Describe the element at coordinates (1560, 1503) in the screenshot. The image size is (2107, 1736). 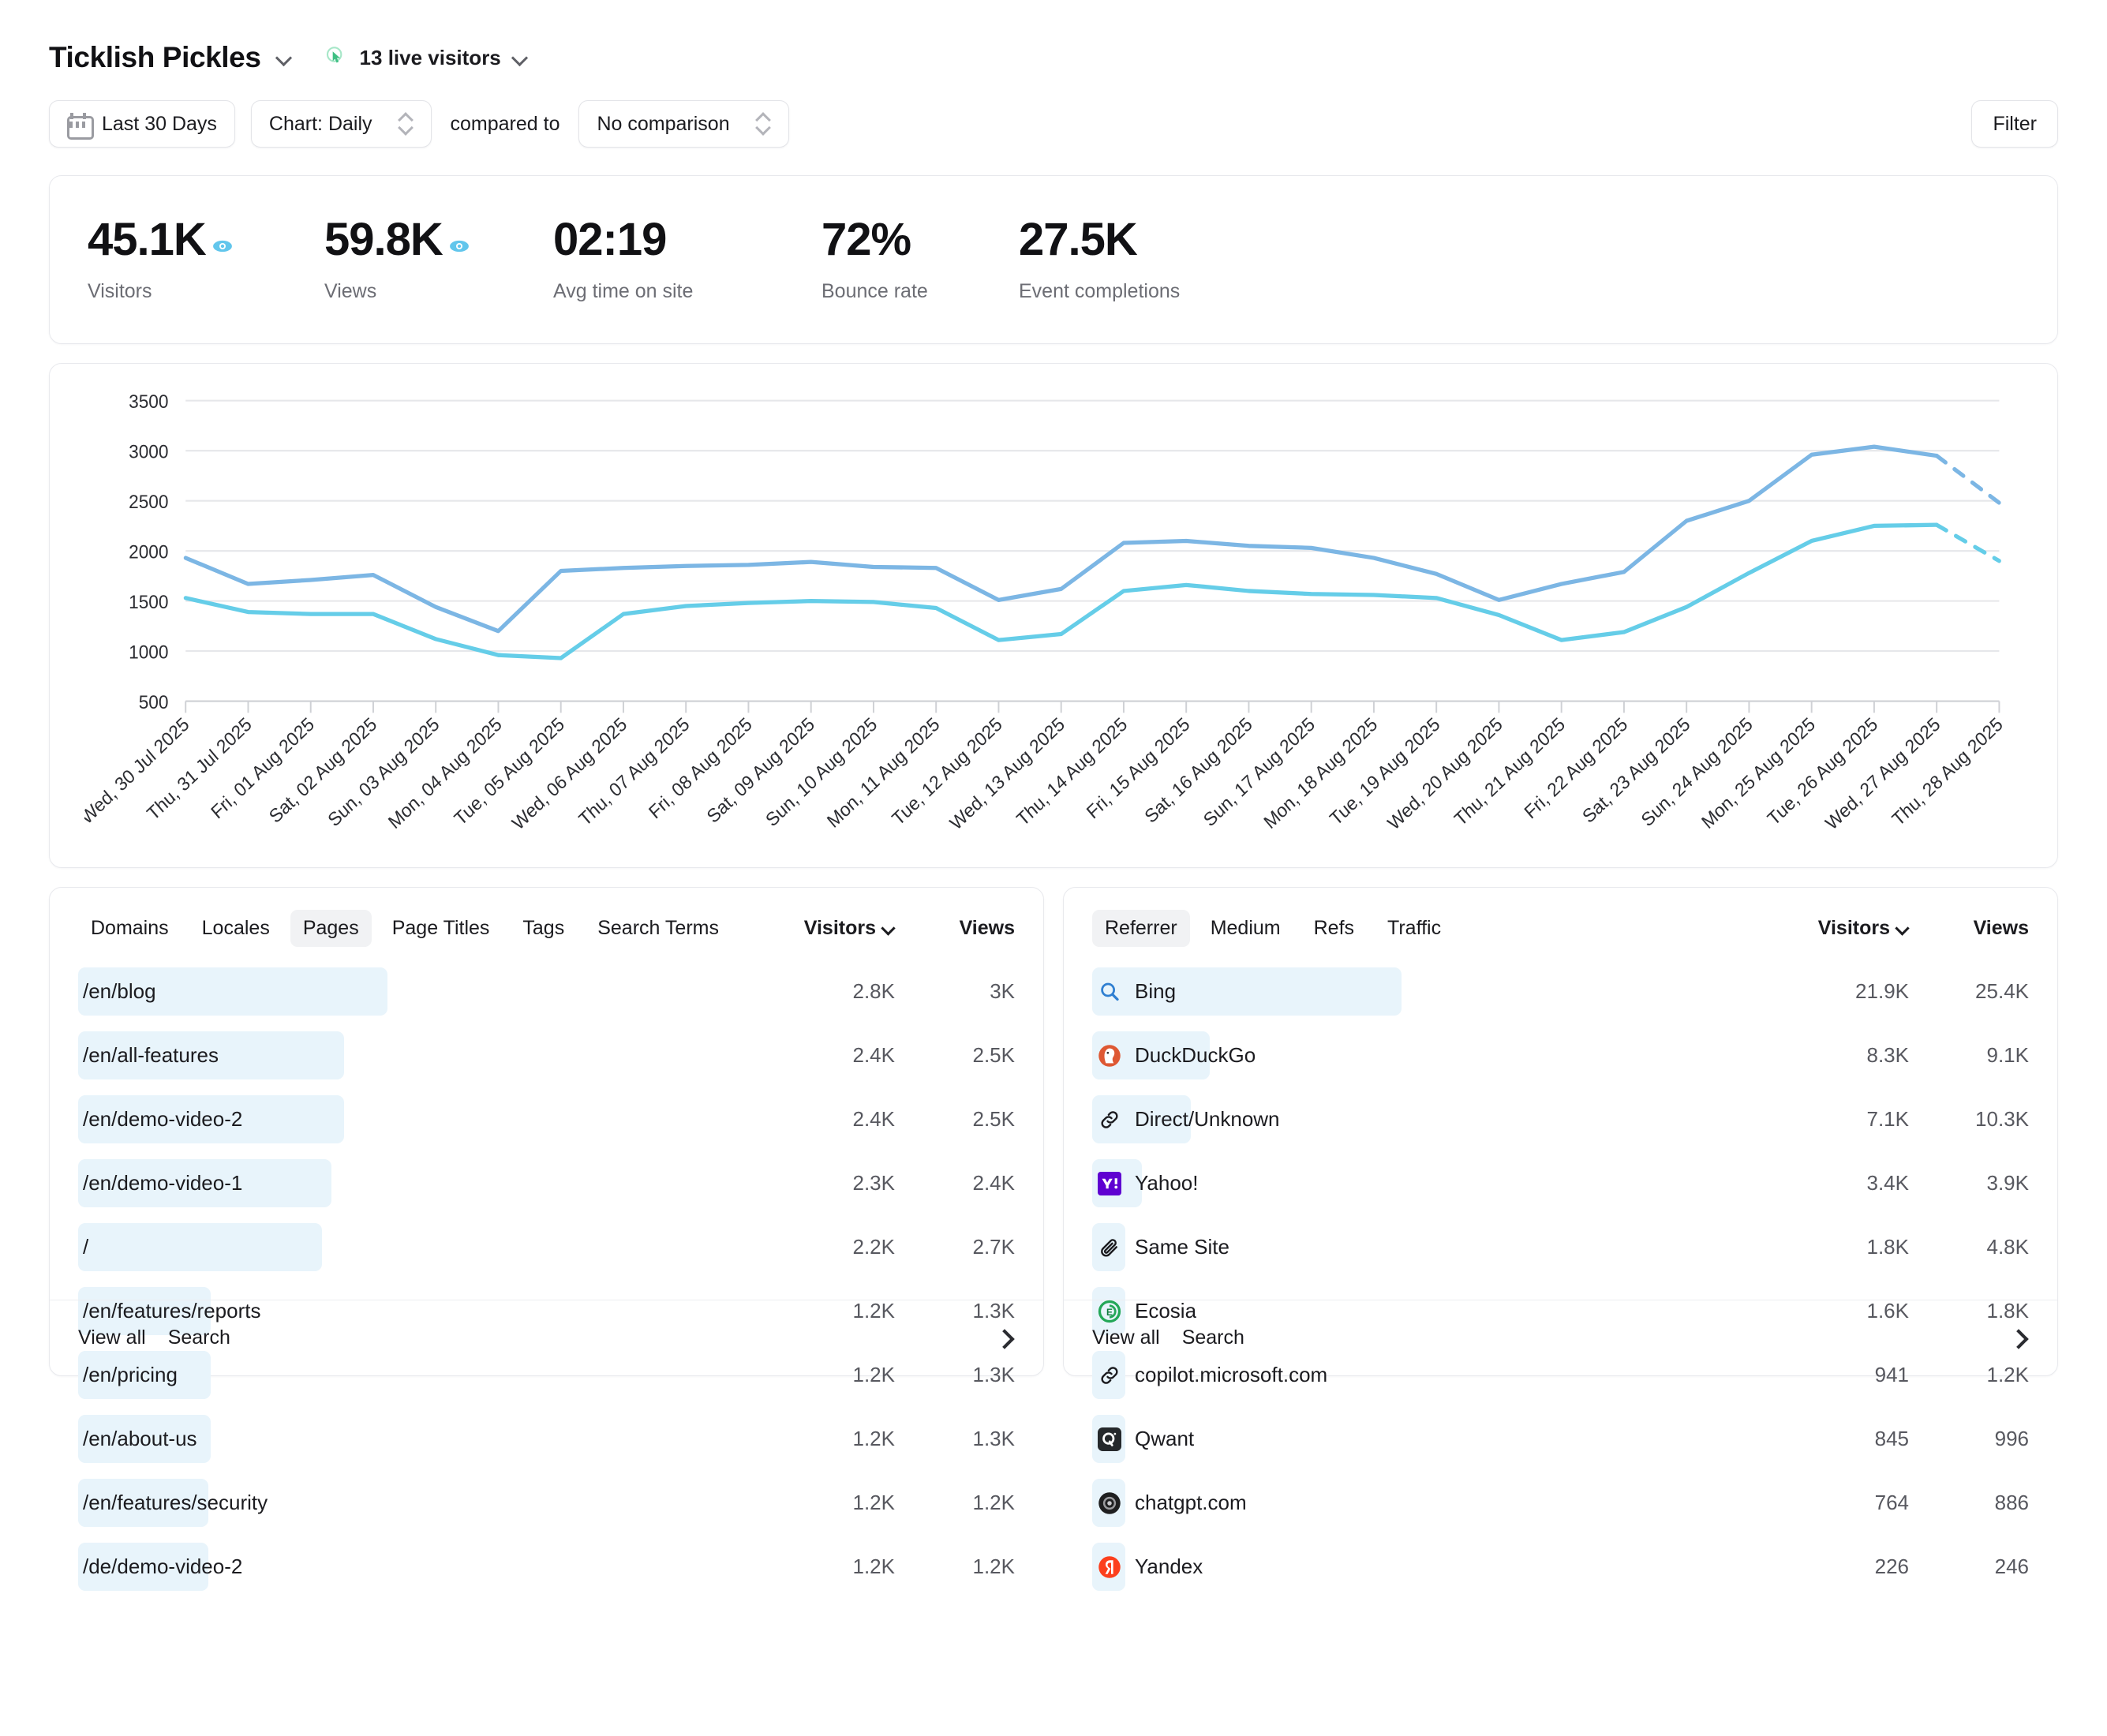
I see `table-row: chatgpt.com 764 886` at that location.